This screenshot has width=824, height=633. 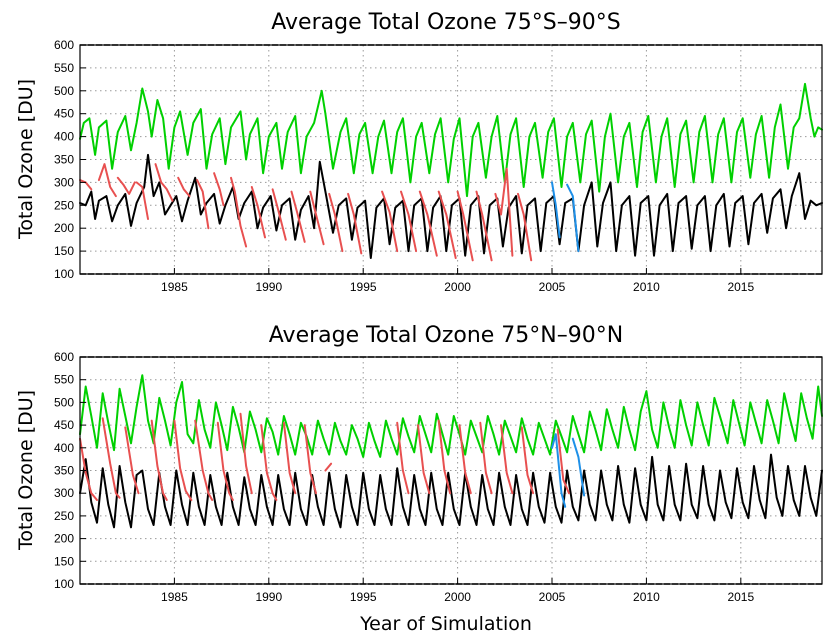 I want to click on x-axis-label: Year of Simulation, so click(x=445, y=623).